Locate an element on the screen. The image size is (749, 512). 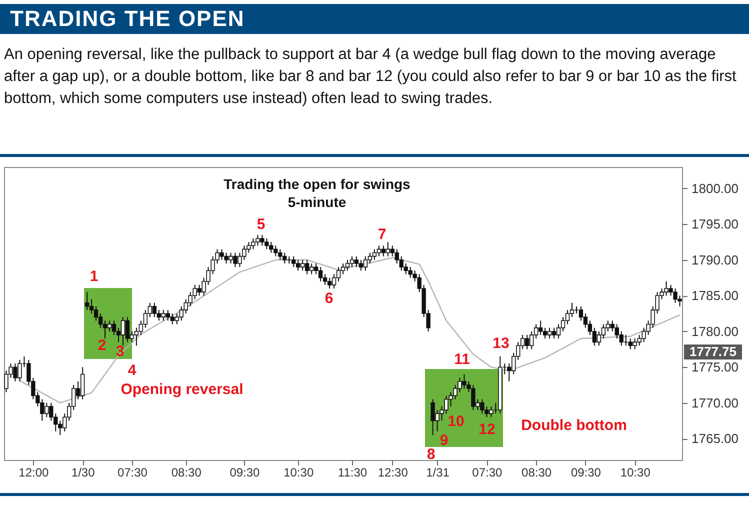
x-tick-label: 12:00 is located at coordinates (34, 473).